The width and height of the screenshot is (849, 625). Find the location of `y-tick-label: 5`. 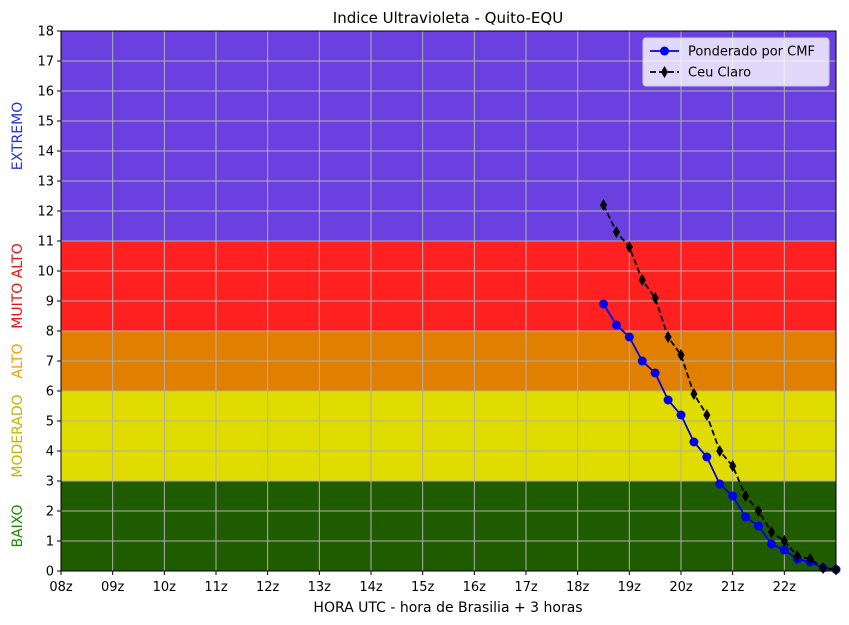

y-tick-label: 5 is located at coordinates (50, 422).